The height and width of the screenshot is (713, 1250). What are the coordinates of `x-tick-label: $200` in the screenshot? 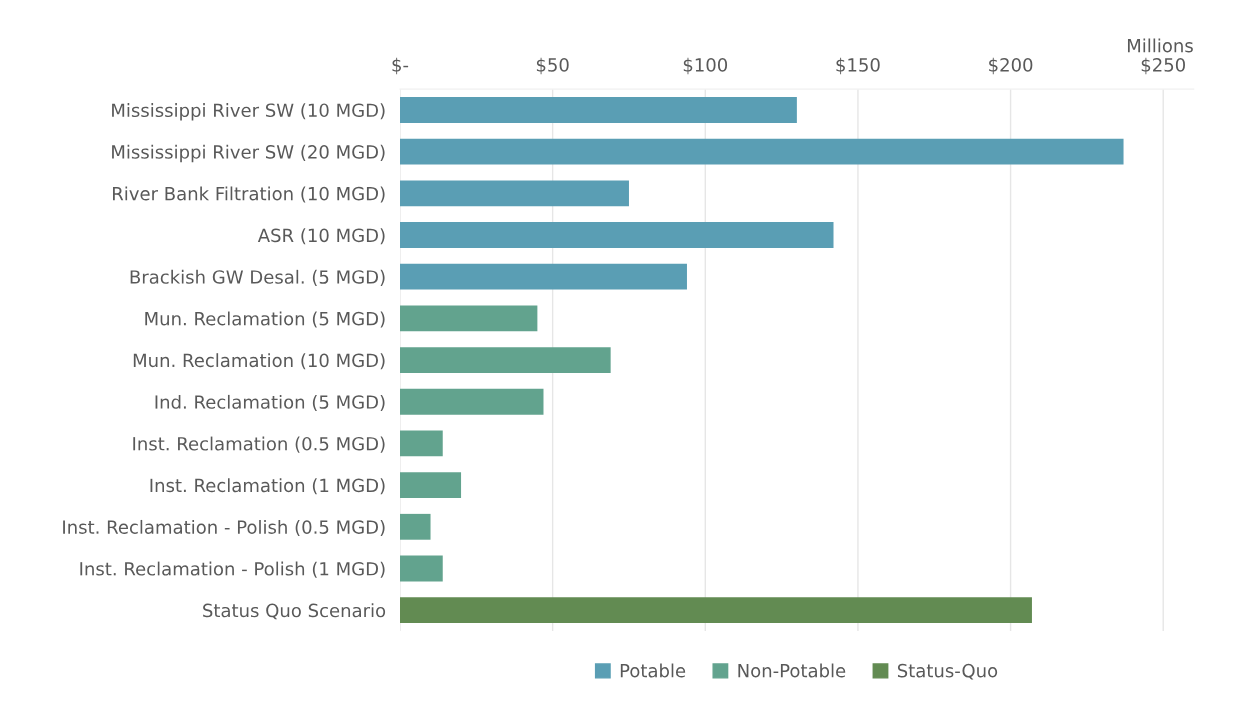 It's located at (1011, 66).